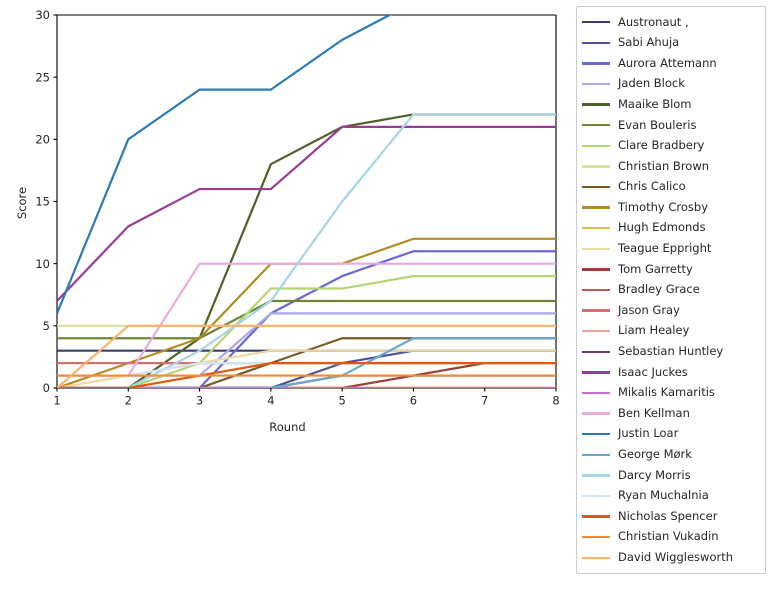 The image size is (771, 595). Describe the element at coordinates (659, 289) in the screenshot. I see `legend-item-label: Bradley Grace` at that location.